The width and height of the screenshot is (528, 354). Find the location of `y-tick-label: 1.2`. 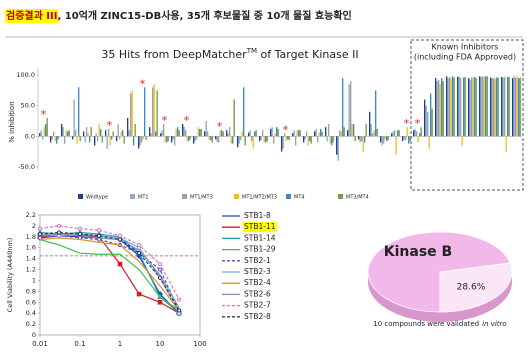

y-tick-label: 1.2 is located at coordinates (31, 270).